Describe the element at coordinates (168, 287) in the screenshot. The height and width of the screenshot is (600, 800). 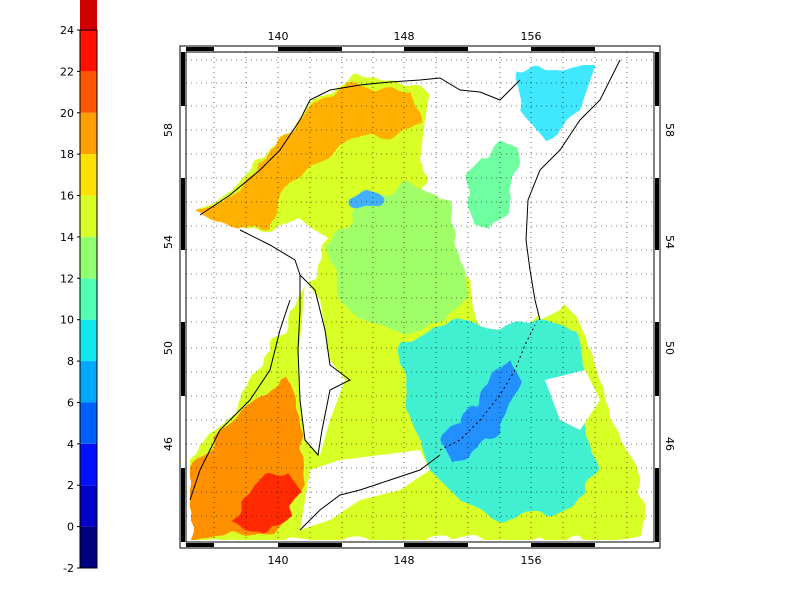
I see `lat-labels-left: 58 54 50 46` at that location.